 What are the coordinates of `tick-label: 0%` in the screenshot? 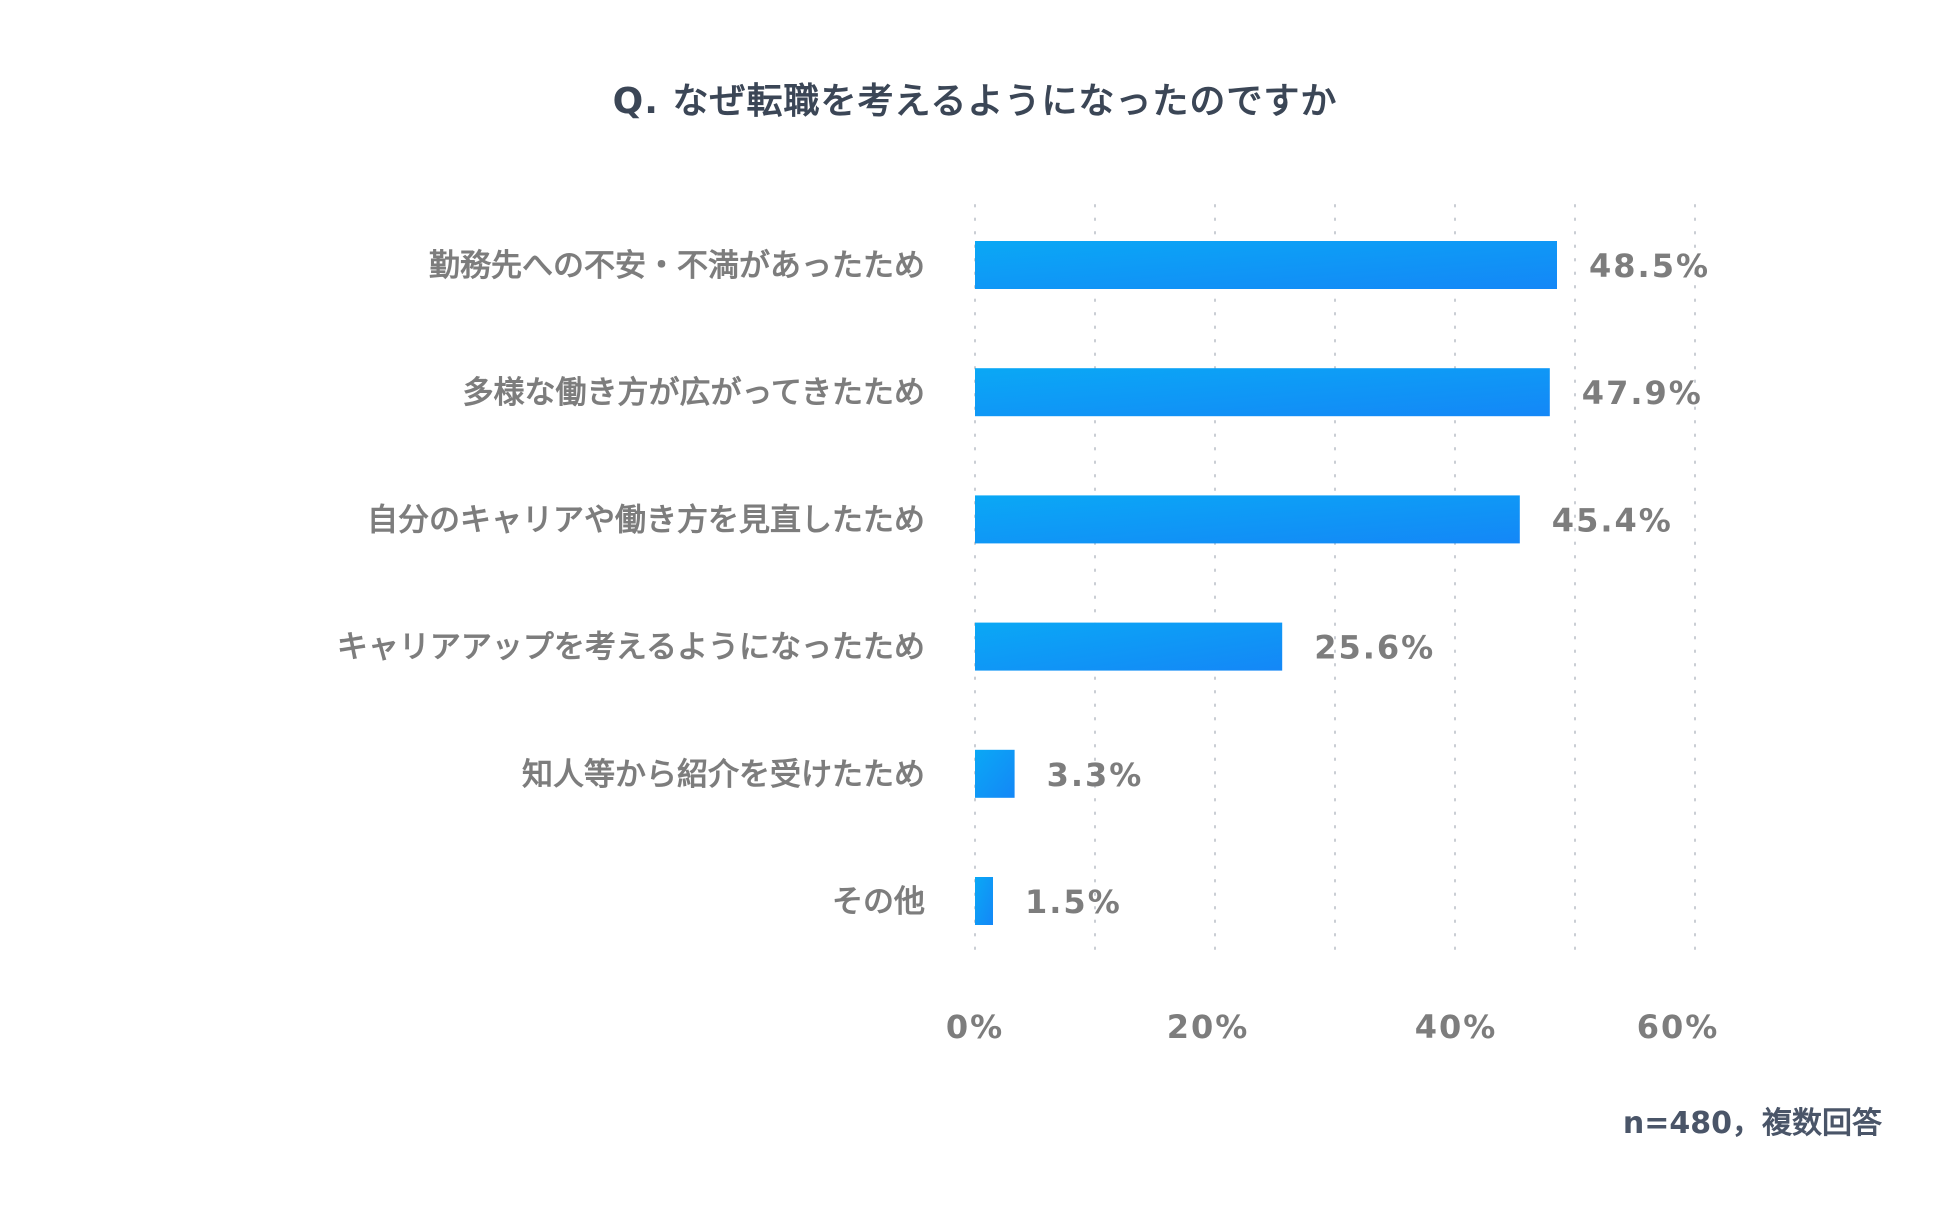 It's located at (975, 1027).